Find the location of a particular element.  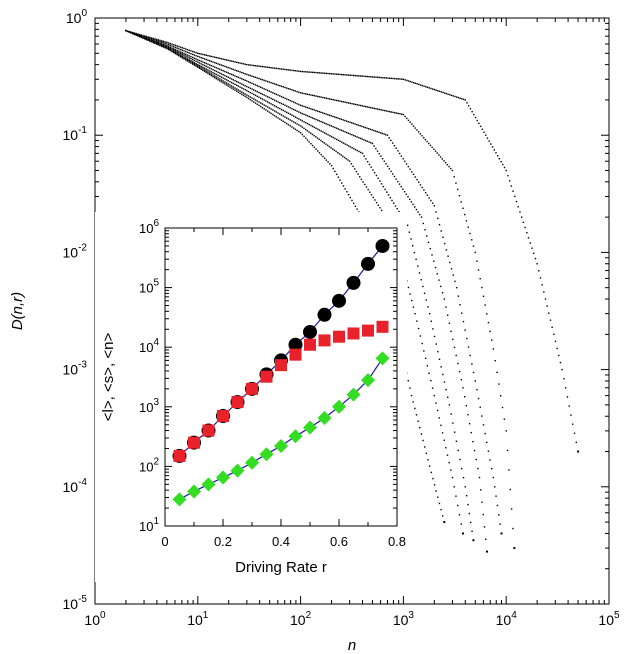

y-tick-label: 10-3 is located at coordinates (75, 369).